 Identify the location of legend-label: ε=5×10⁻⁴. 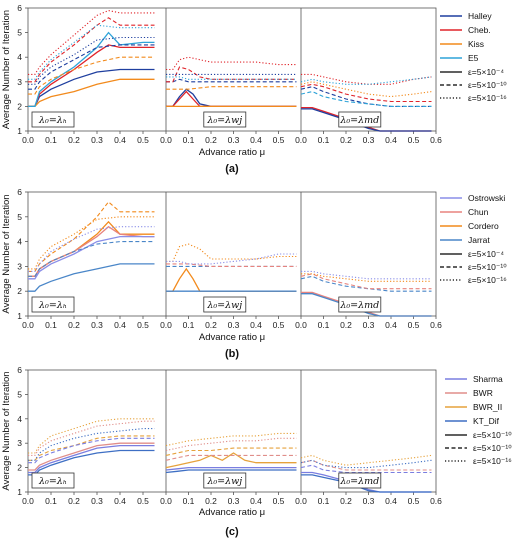
(486, 72).